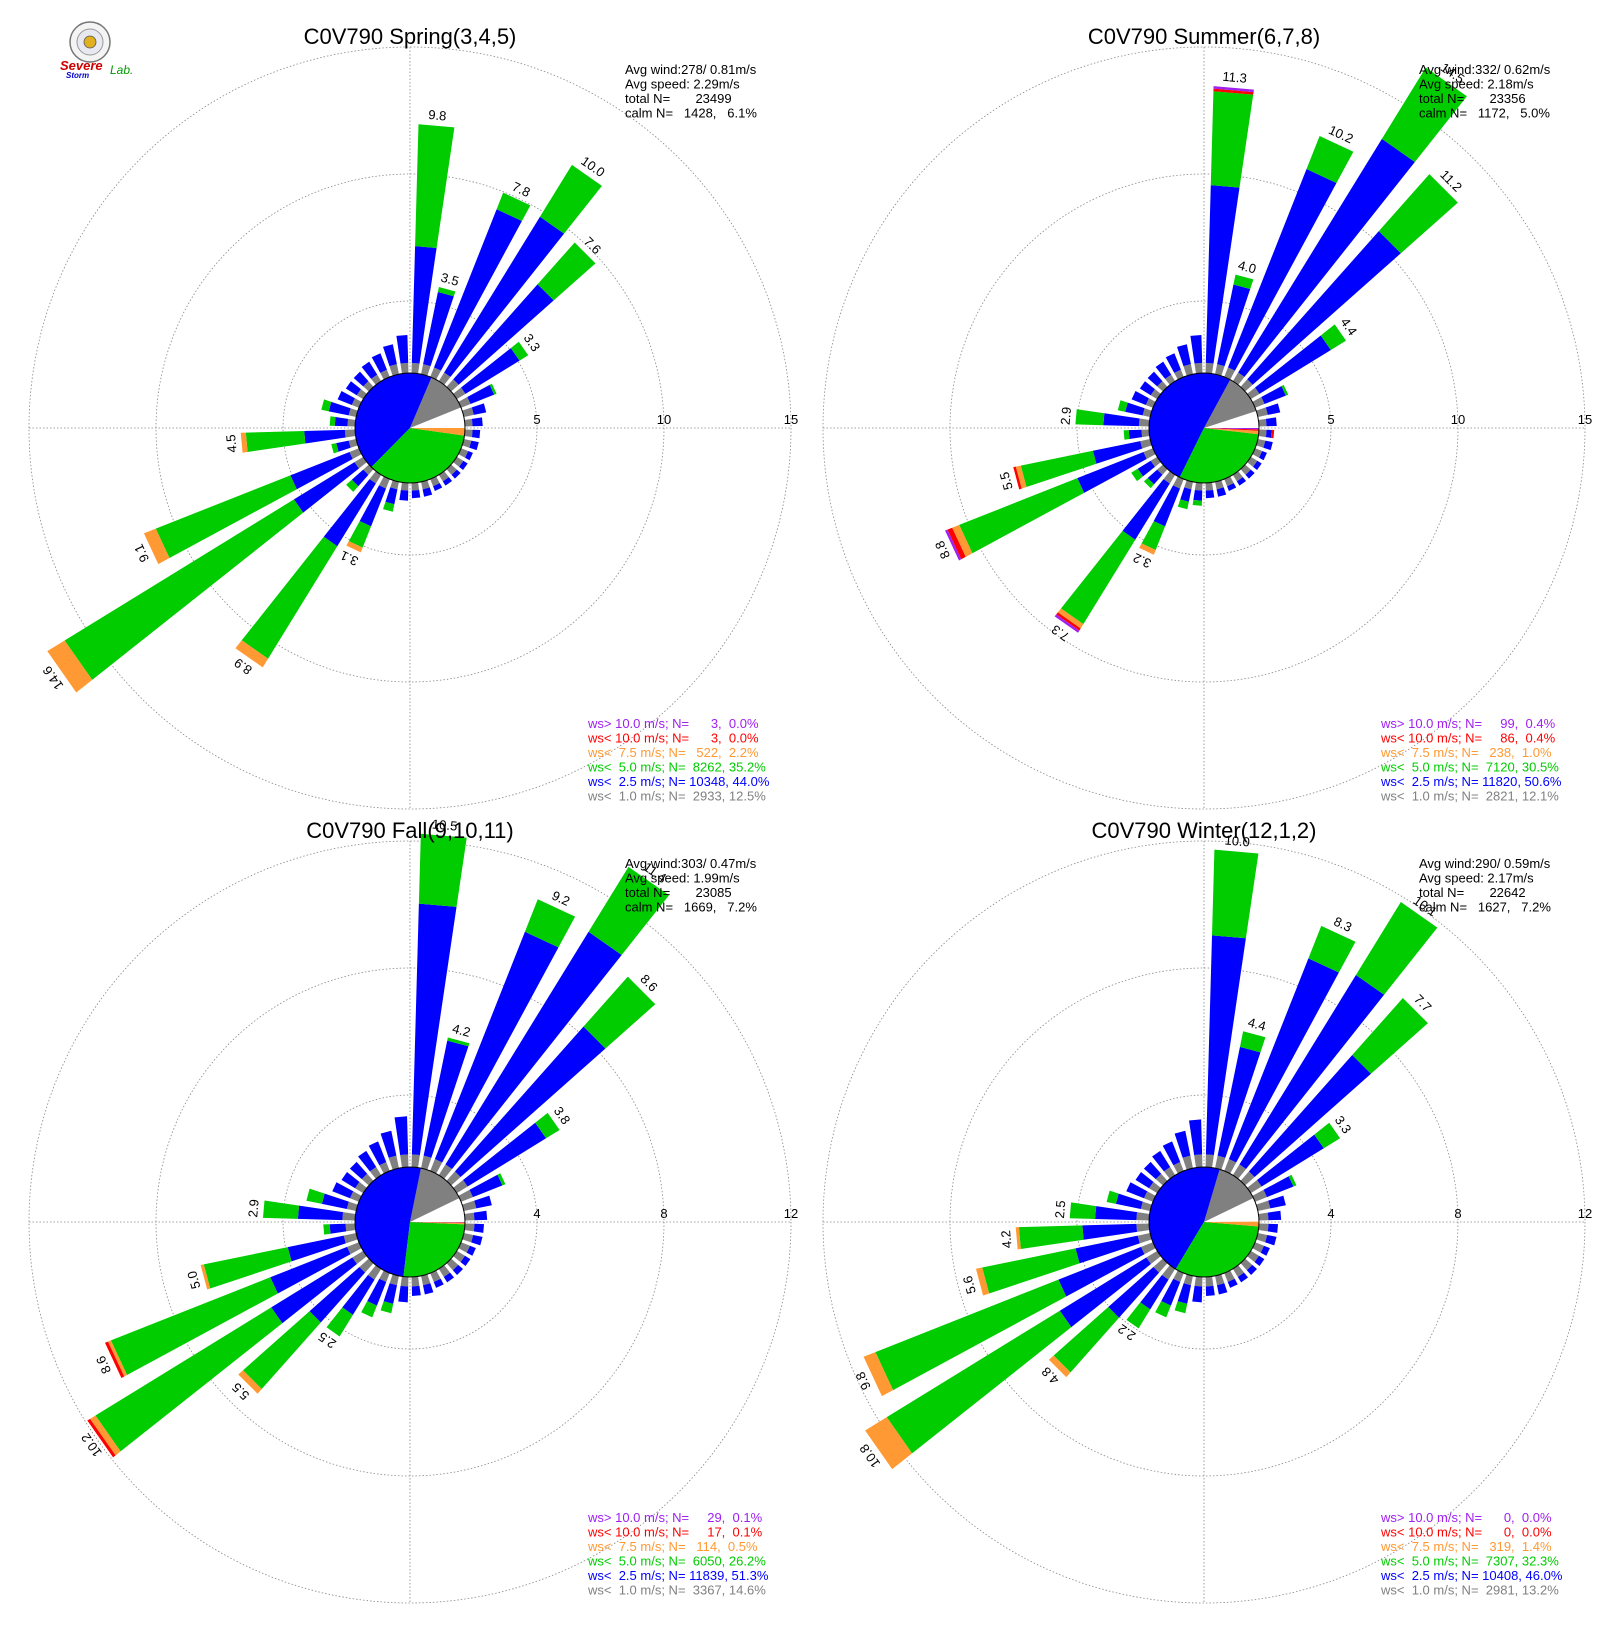 The image size is (1620, 1640). What do you see at coordinates (444, 824) in the screenshot?
I see `bar-value-label: 10.5` at bounding box center [444, 824].